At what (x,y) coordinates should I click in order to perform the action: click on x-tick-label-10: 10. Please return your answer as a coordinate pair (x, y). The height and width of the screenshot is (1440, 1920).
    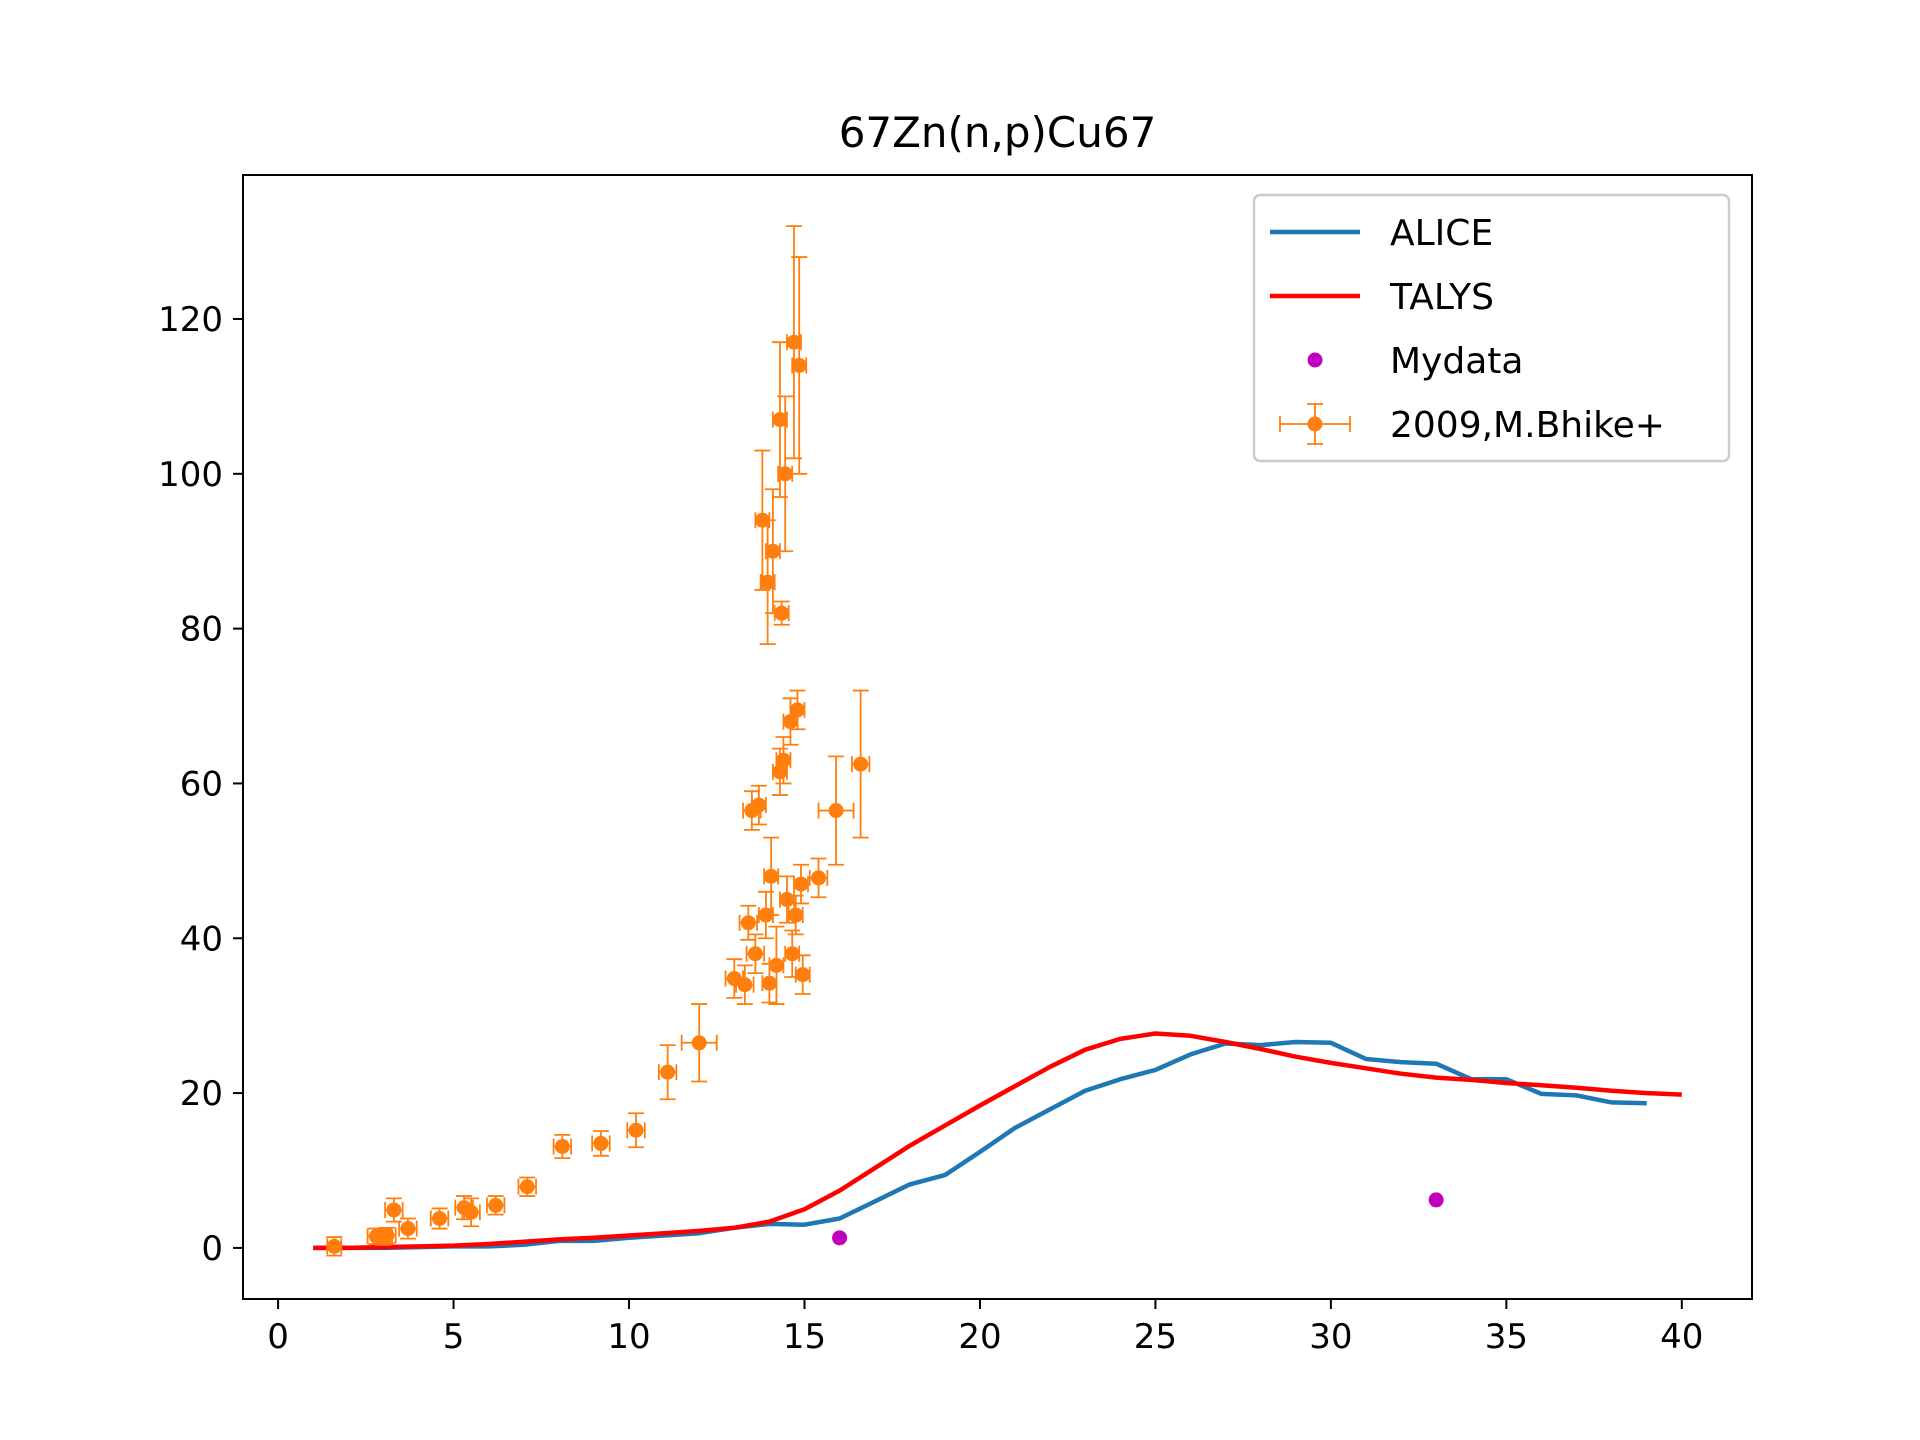
    Looking at the image, I should click on (628, 1337).